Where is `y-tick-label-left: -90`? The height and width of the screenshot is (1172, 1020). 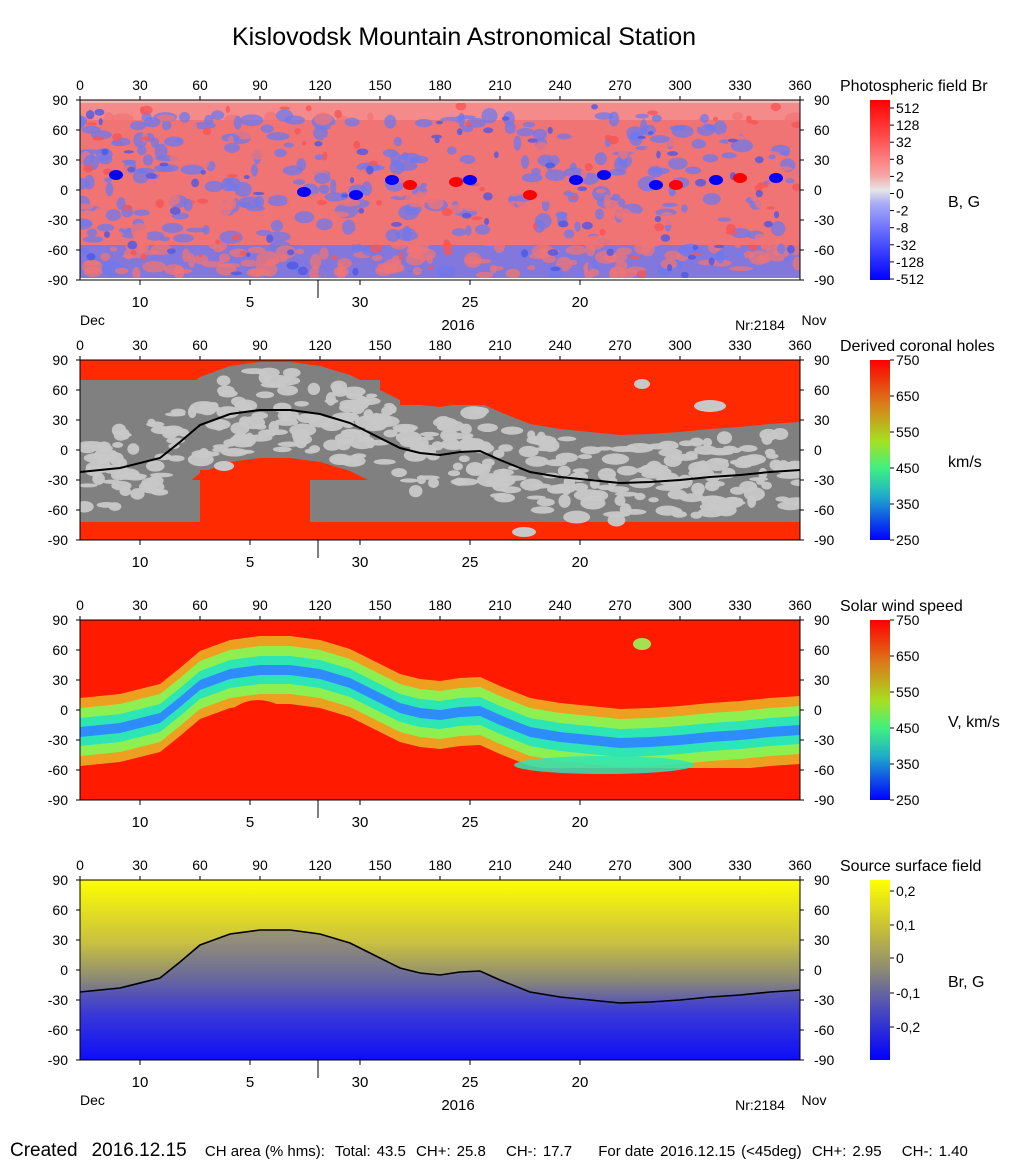 y-tick-label-left: -90 is located at coordinates (58, 1060).